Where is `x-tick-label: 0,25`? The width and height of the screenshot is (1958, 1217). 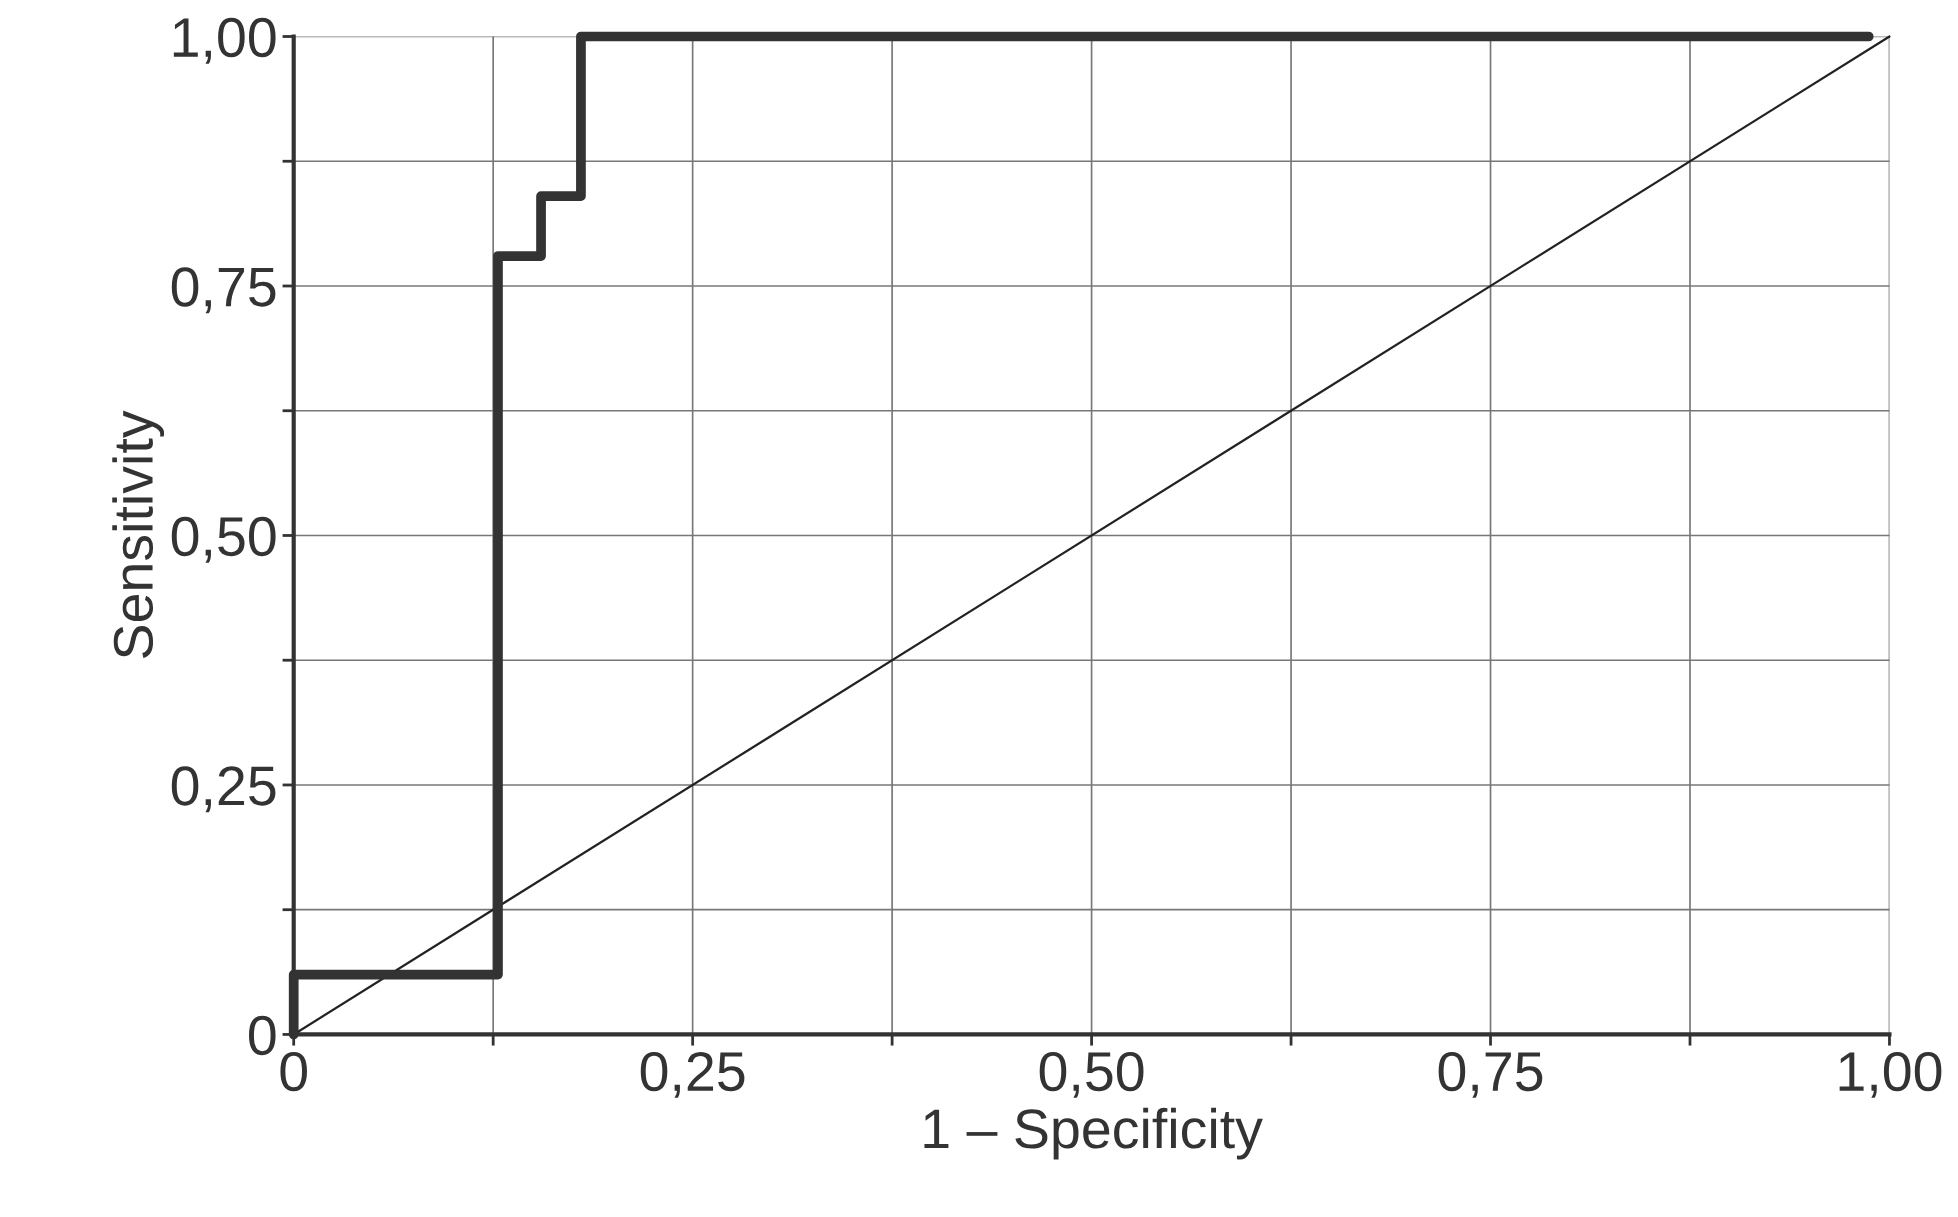
x-tick-label: 0,25 is located at coordinates (692, 1074).